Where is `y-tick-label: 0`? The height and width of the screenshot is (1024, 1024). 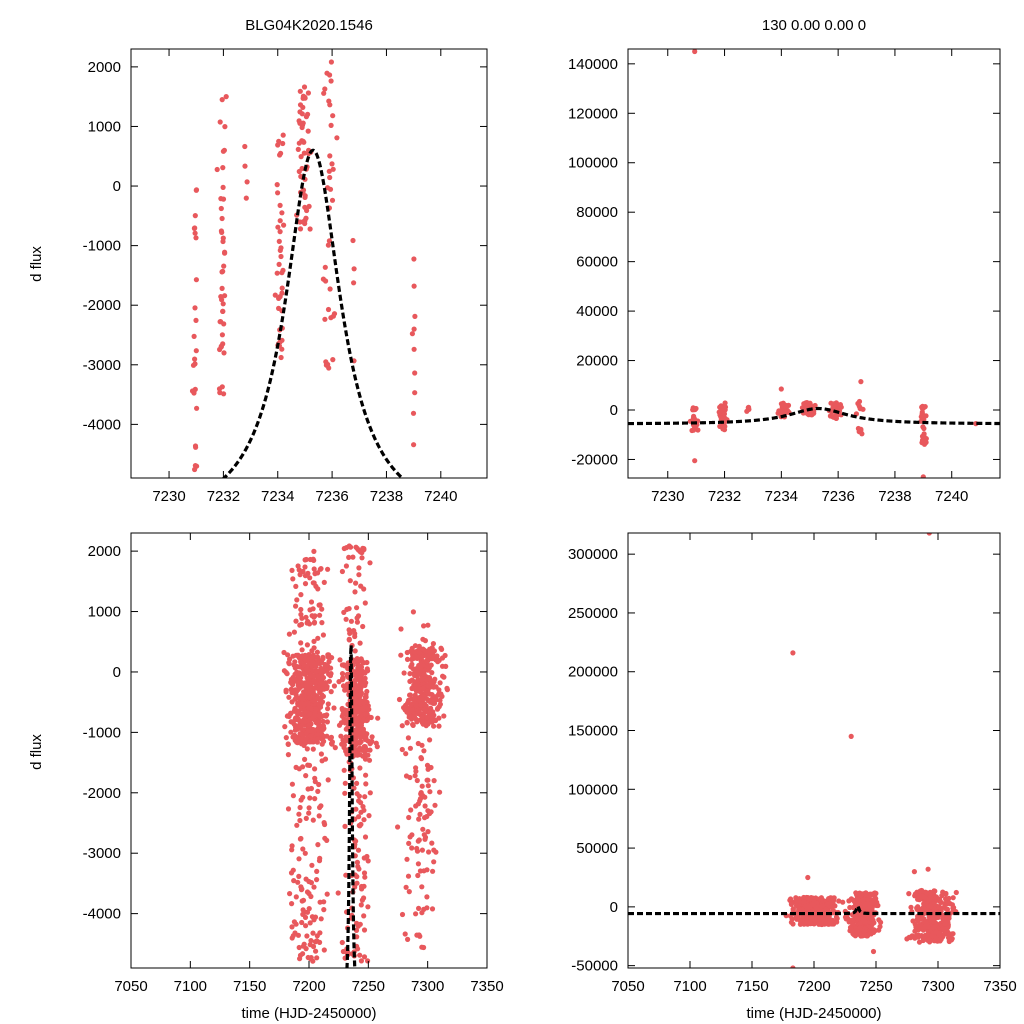 y-tick-label: 0 is located at coordinates (614, 907).